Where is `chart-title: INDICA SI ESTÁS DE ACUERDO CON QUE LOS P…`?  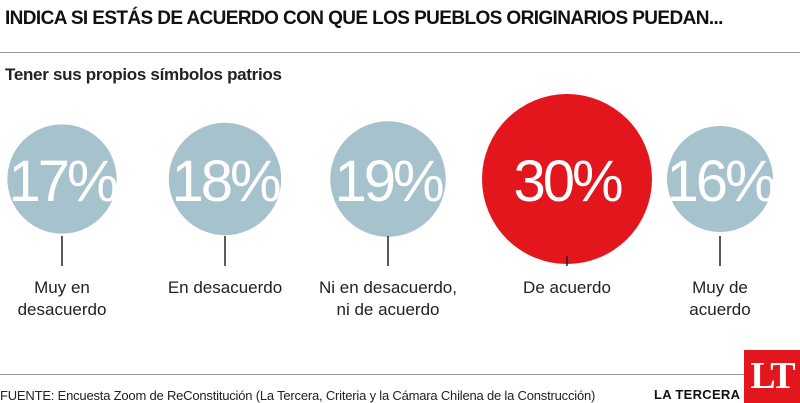
chart-title: INDICA SI ESTÁS DE ACUERDO CON QUE LOS P… is located at coordinates (364, 18).